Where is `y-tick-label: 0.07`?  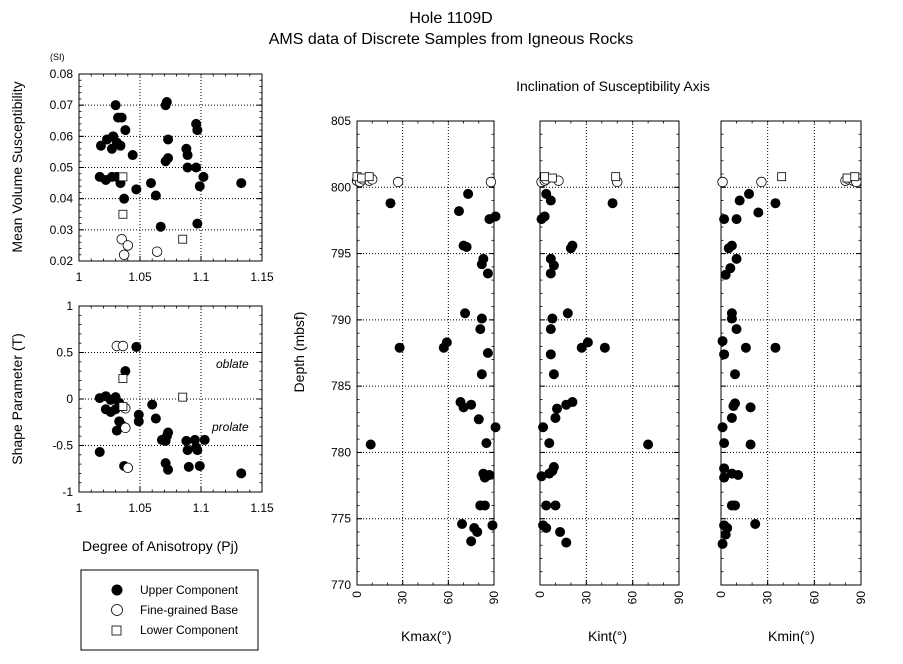 y-tick-label: 0.07 is located at coordinates (62, 105).